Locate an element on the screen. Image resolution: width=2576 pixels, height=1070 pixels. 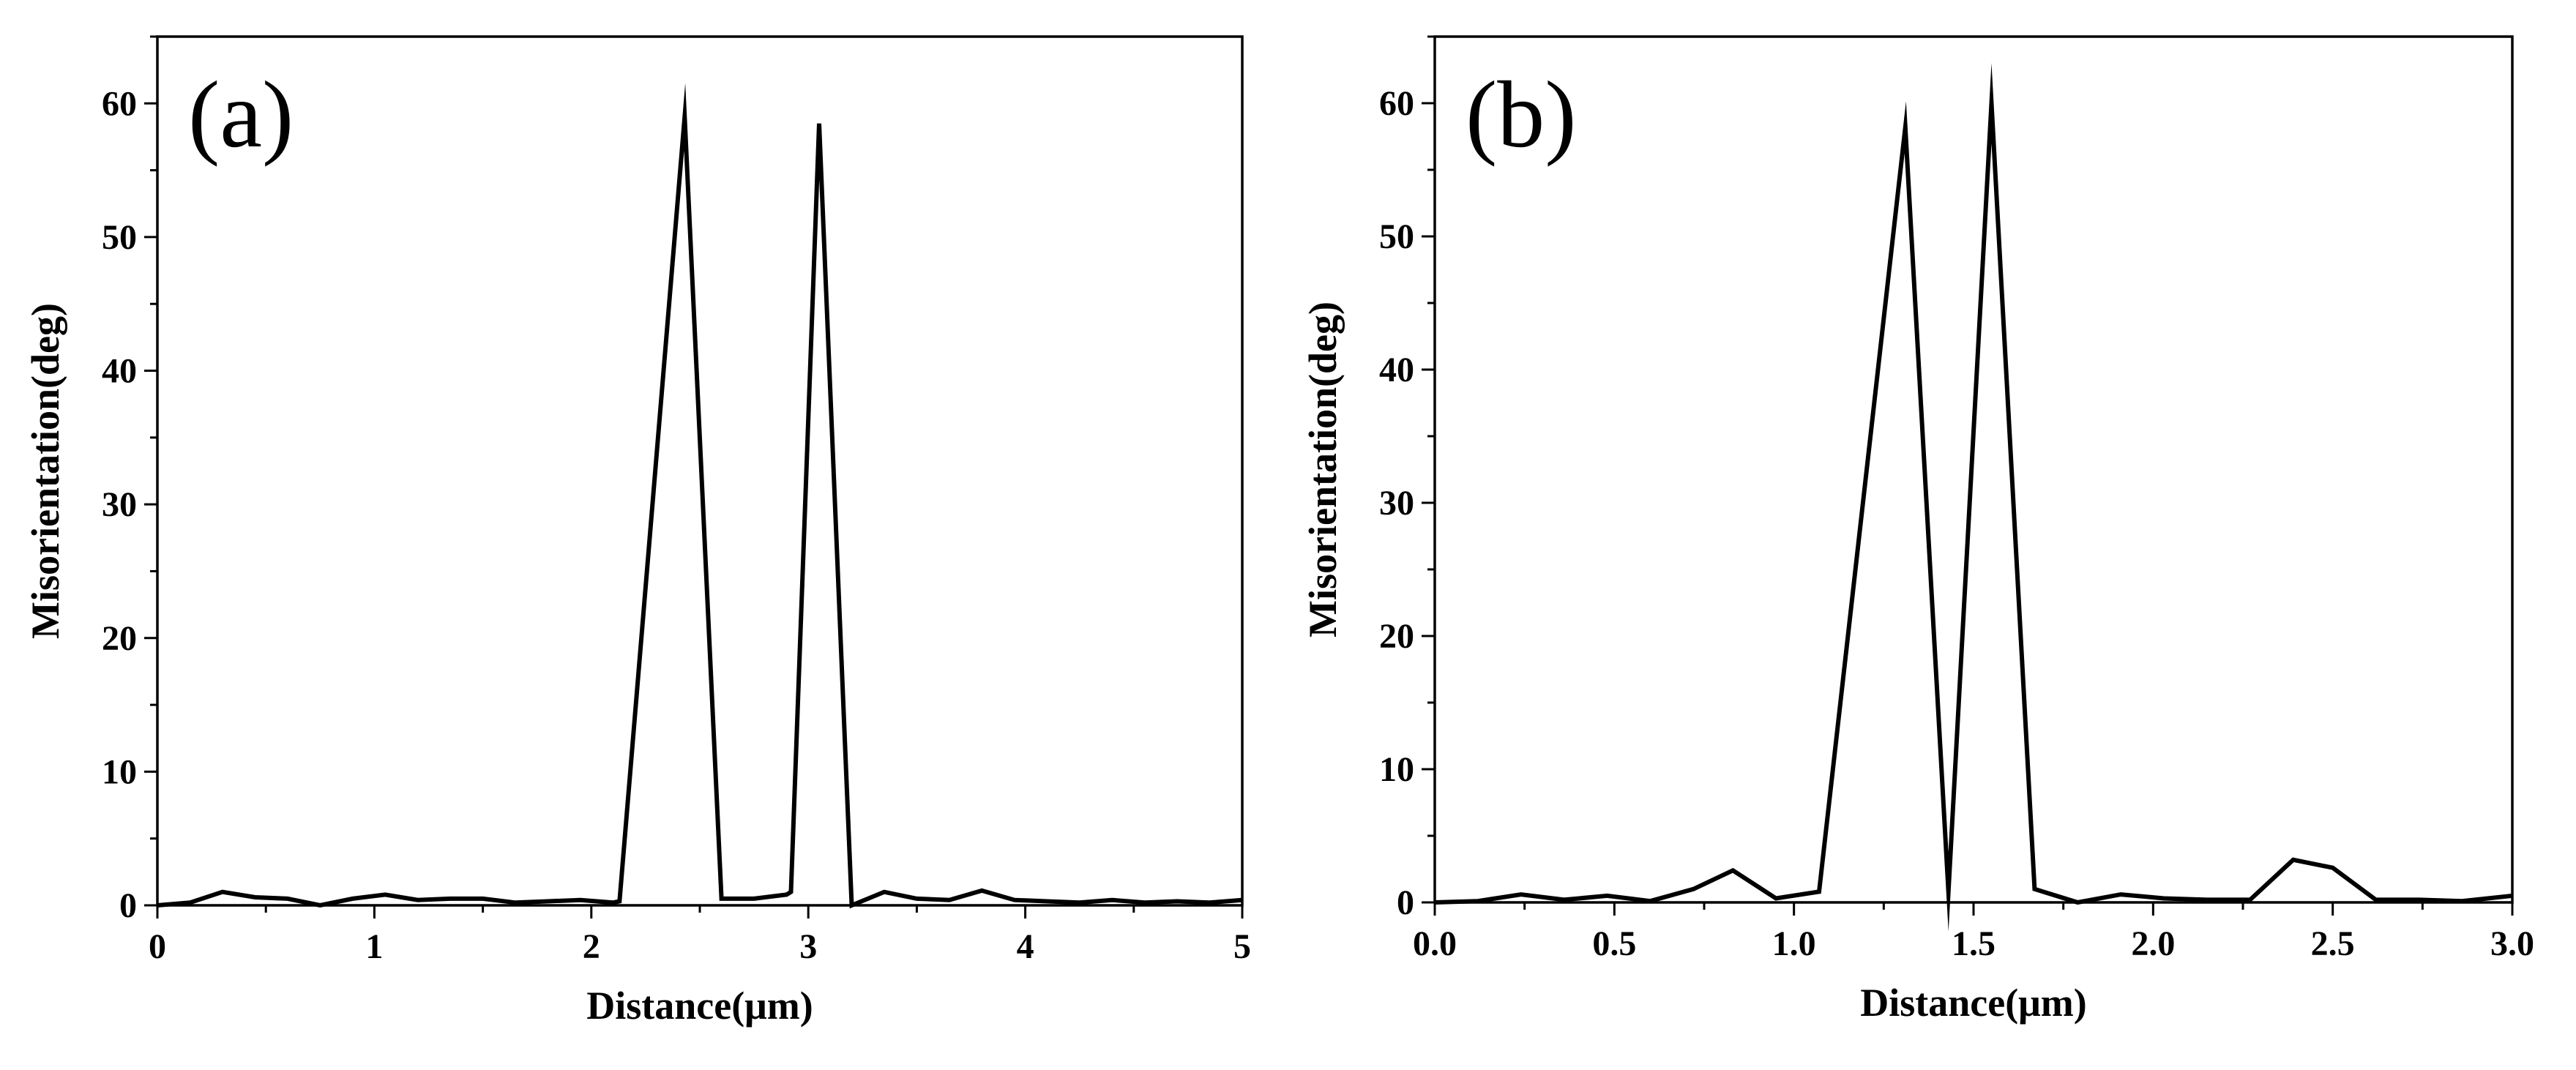
x-tick-label: 0 is located at coordinates (157, 946).